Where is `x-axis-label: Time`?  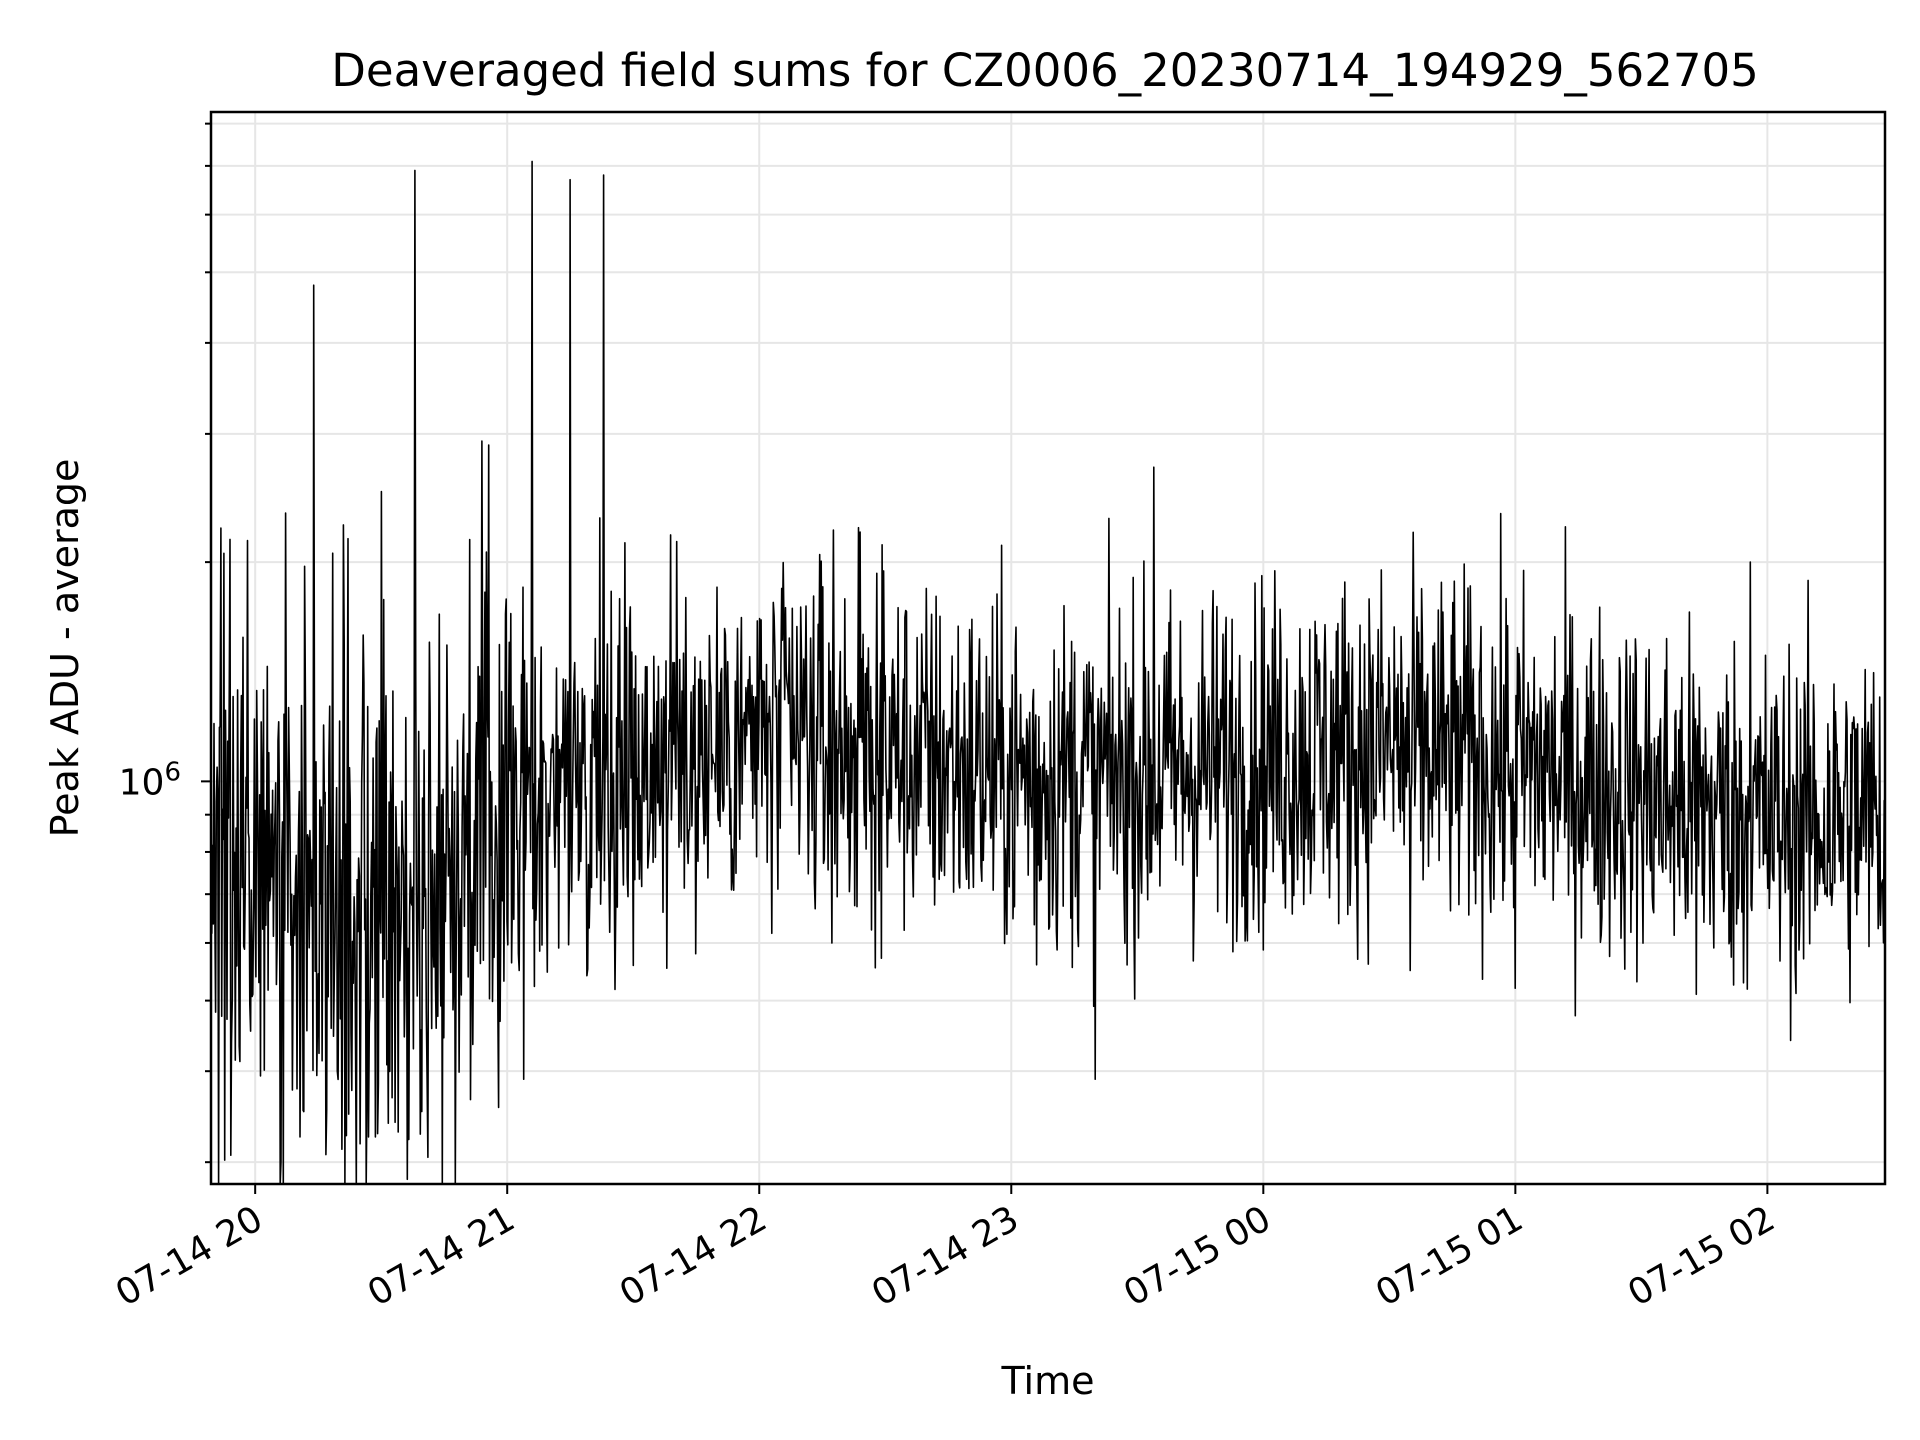 x-axis-label: Time is located at coordinates (1048, 1381).